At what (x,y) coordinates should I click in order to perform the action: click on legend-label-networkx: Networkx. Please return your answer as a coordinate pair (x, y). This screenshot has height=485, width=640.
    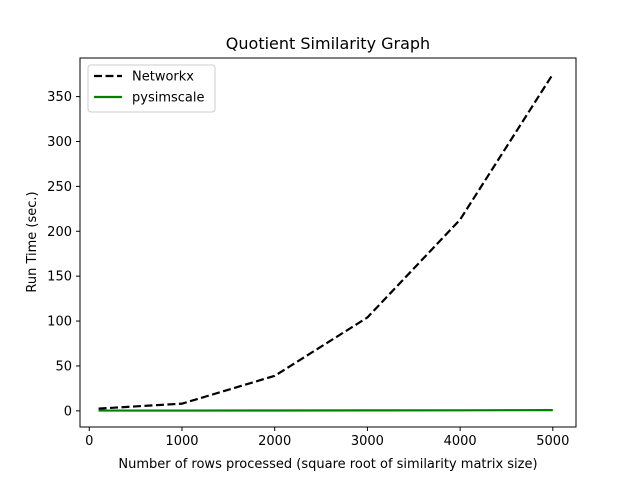
    Looking at the image, I should click on (163, 77).